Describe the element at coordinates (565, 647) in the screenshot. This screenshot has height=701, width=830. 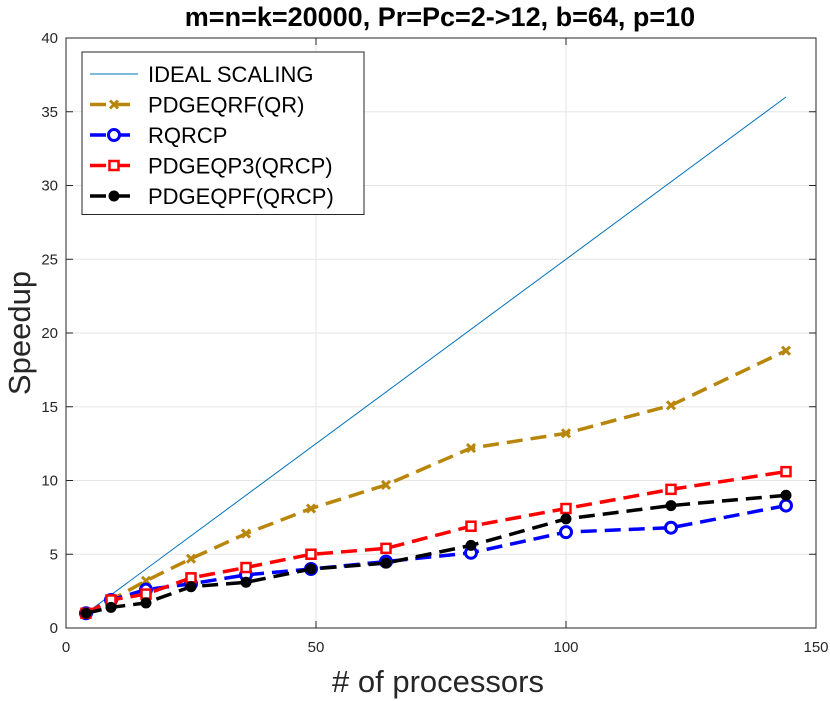
I see `x-tick-label: 100` at that location.